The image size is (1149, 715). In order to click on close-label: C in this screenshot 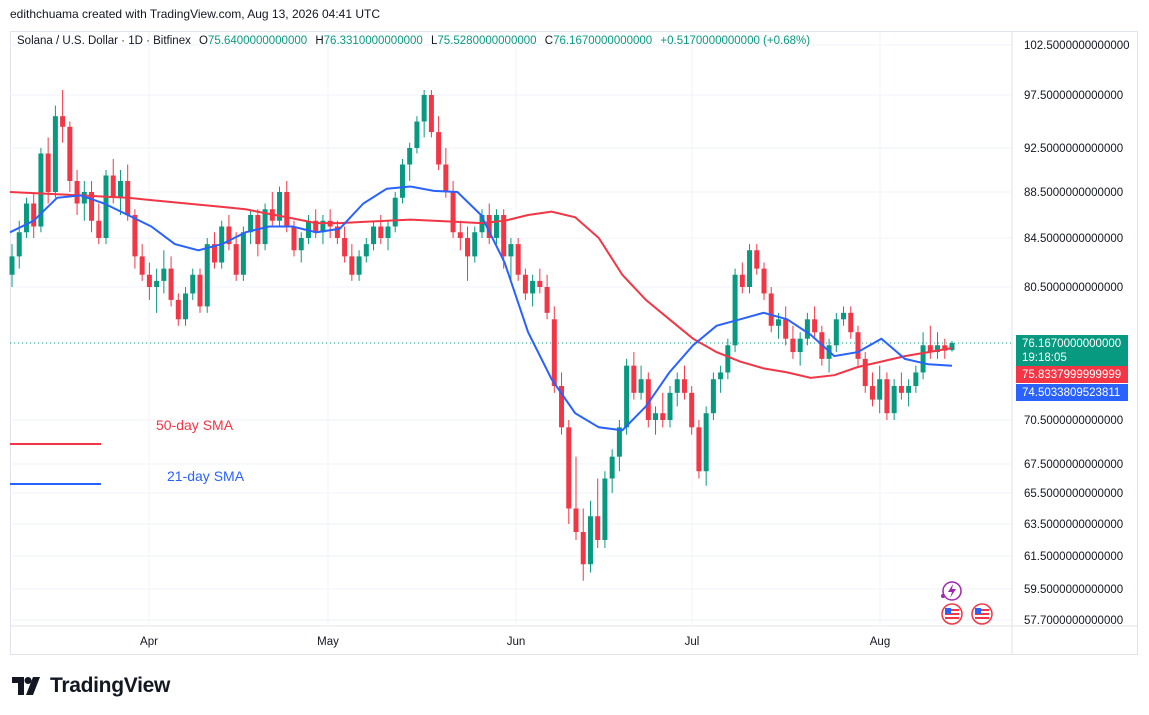, I will do `click(549, 41)`.